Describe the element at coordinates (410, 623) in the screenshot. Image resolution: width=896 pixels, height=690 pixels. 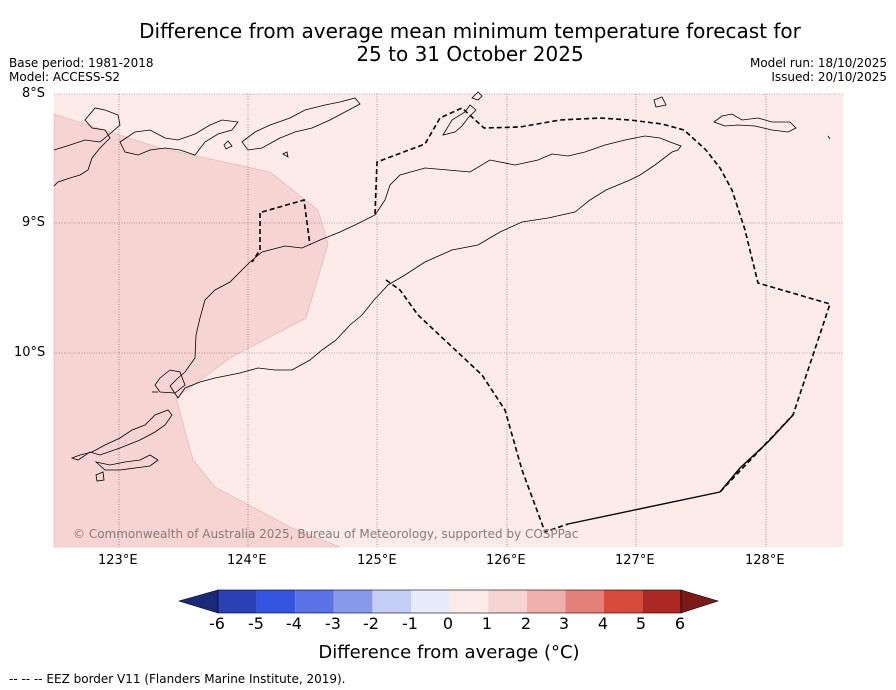
I see `colorbar-tick-m1: -1` at that location.